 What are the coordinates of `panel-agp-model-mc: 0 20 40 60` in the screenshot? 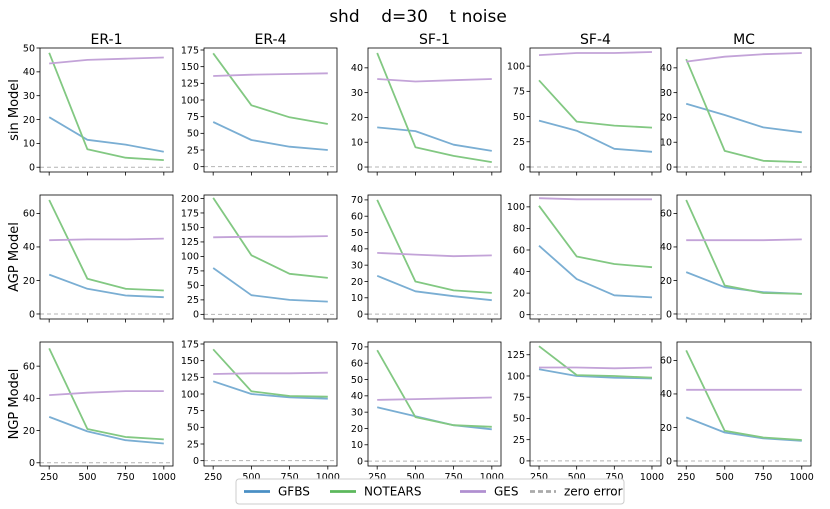 It's located at (736, 258).